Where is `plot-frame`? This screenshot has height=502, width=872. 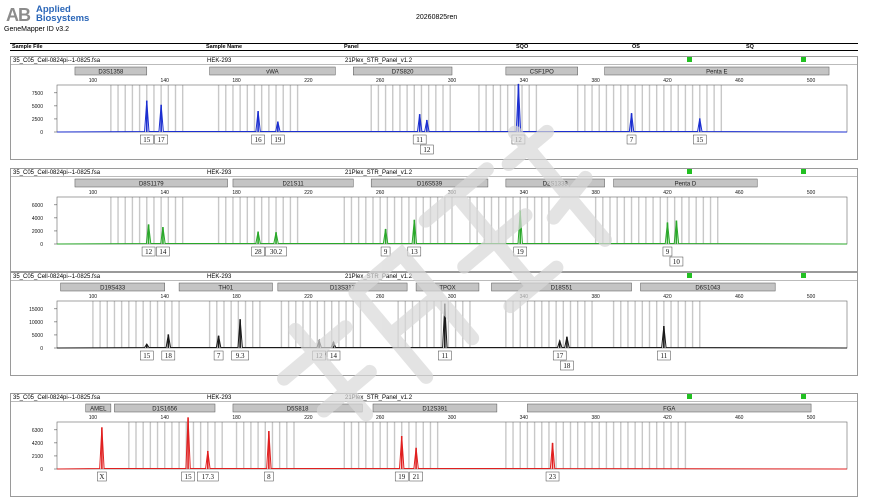 plot-frame is located at coordinates (452, 445).